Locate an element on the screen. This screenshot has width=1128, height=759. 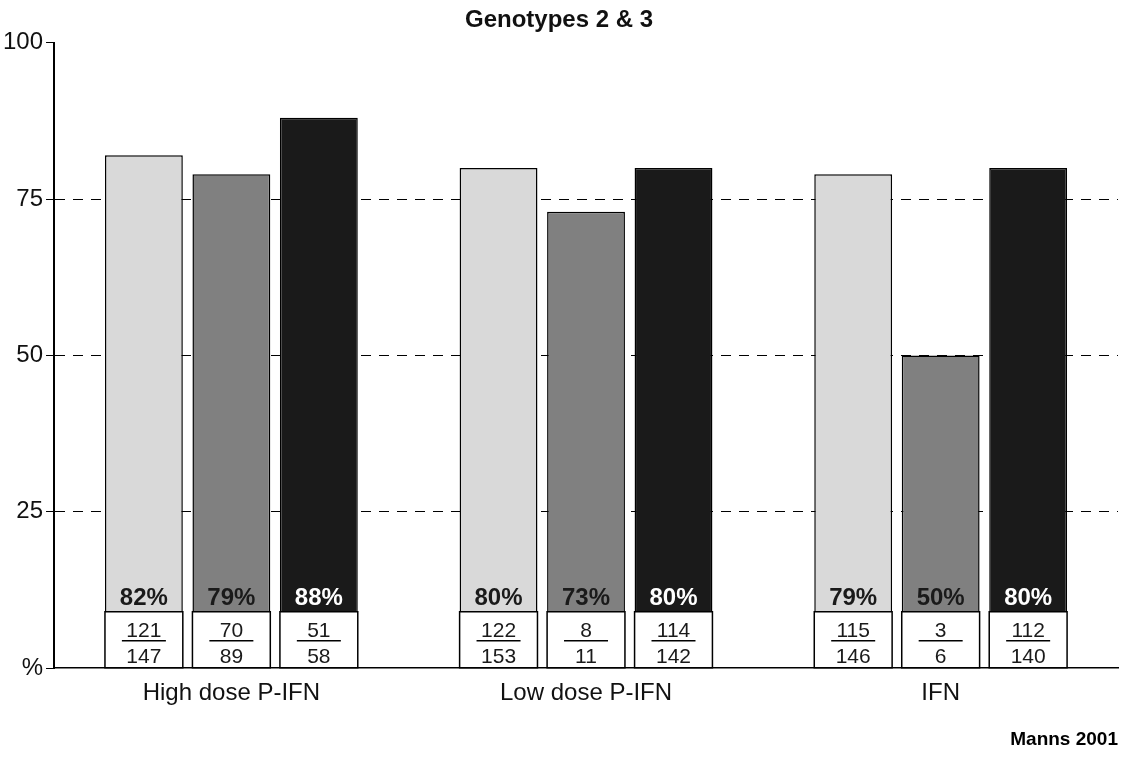
y-tick-label: 25 is located at coordinates (30, 510).